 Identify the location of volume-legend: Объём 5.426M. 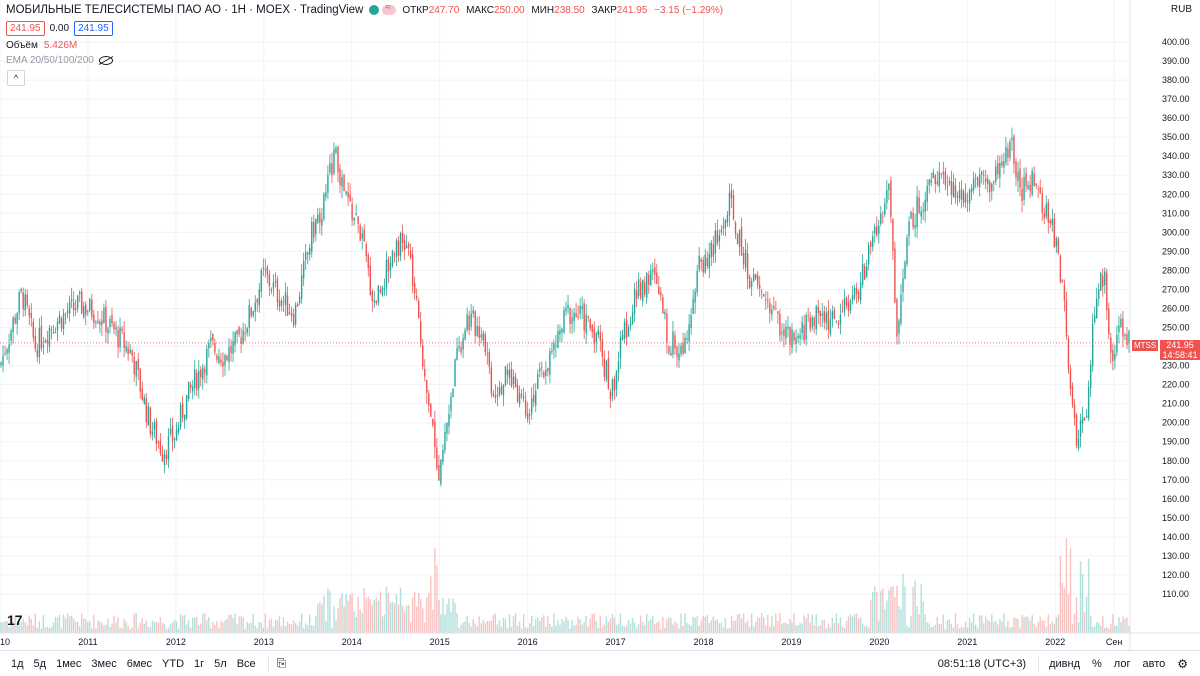
(41, 45).